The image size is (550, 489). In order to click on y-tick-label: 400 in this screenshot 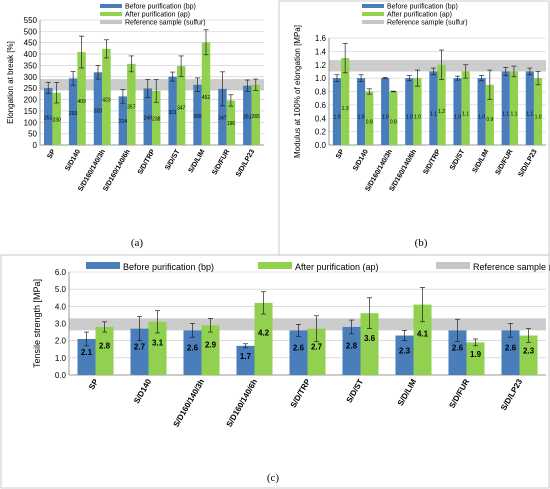, I will do `click(31, 54)`.